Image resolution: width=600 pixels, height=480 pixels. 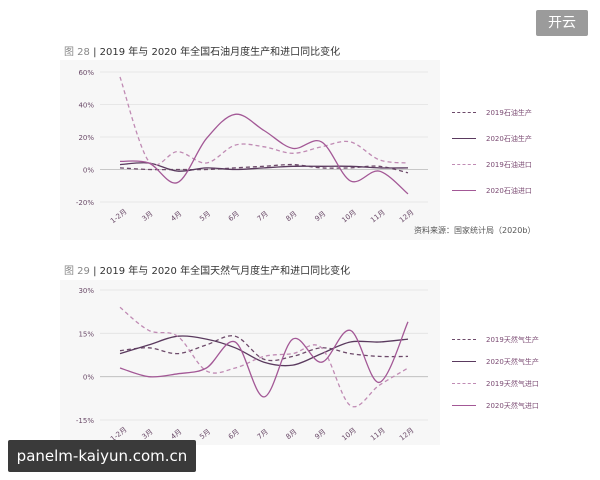 I want to click on legend-label: 2019石油生产, so click(x=509, y=113).